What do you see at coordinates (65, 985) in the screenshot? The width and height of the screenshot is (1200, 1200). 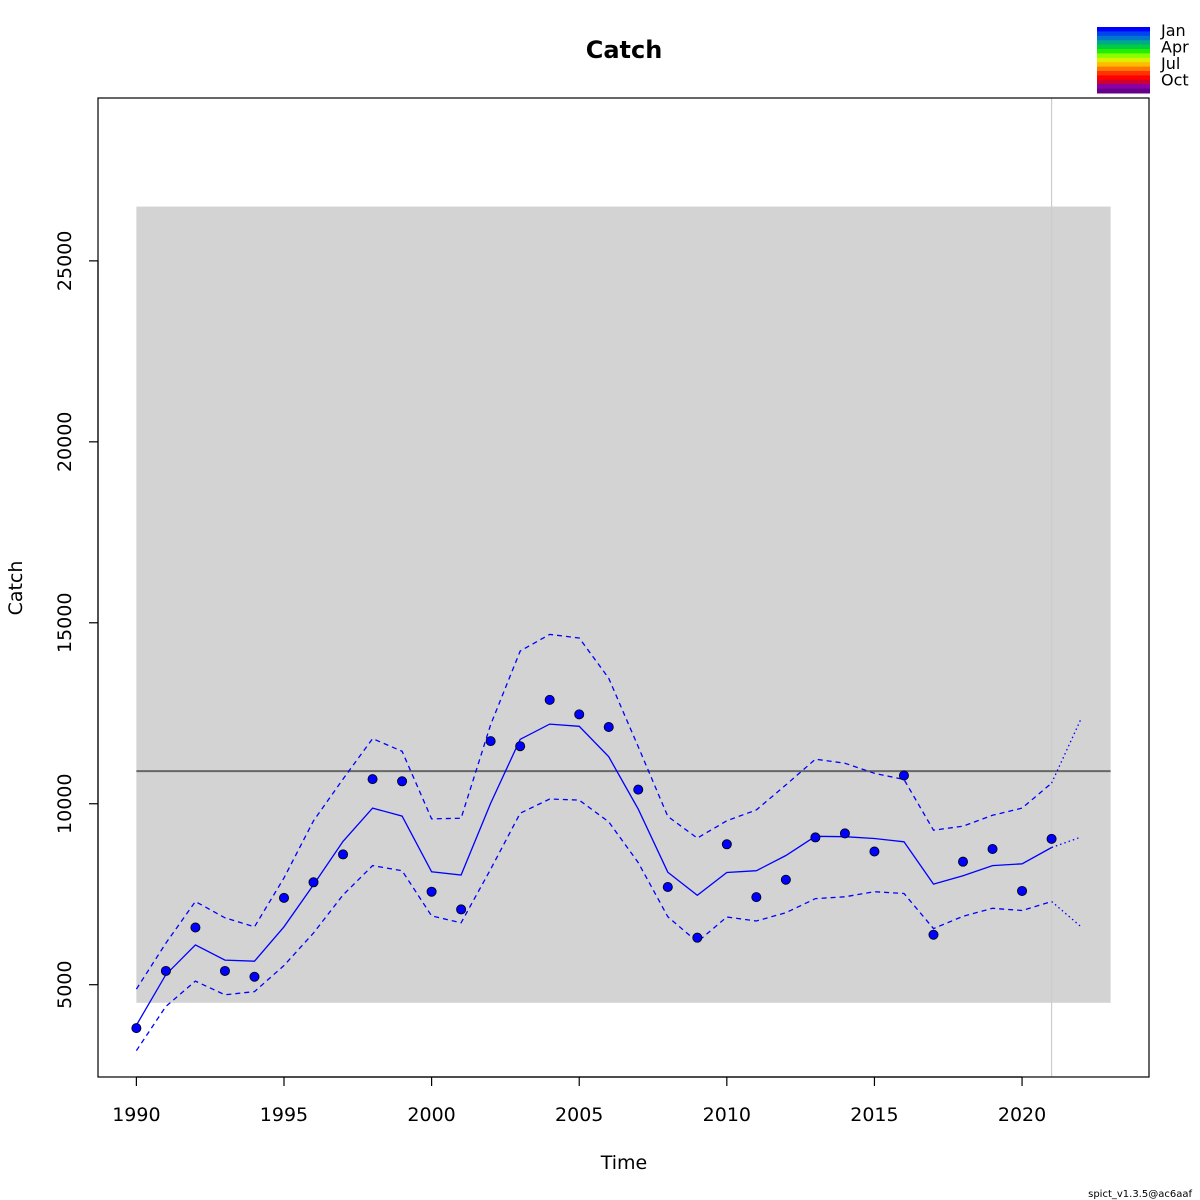 I see `y-tick-label: 5000` at bounding box center [65, 985].